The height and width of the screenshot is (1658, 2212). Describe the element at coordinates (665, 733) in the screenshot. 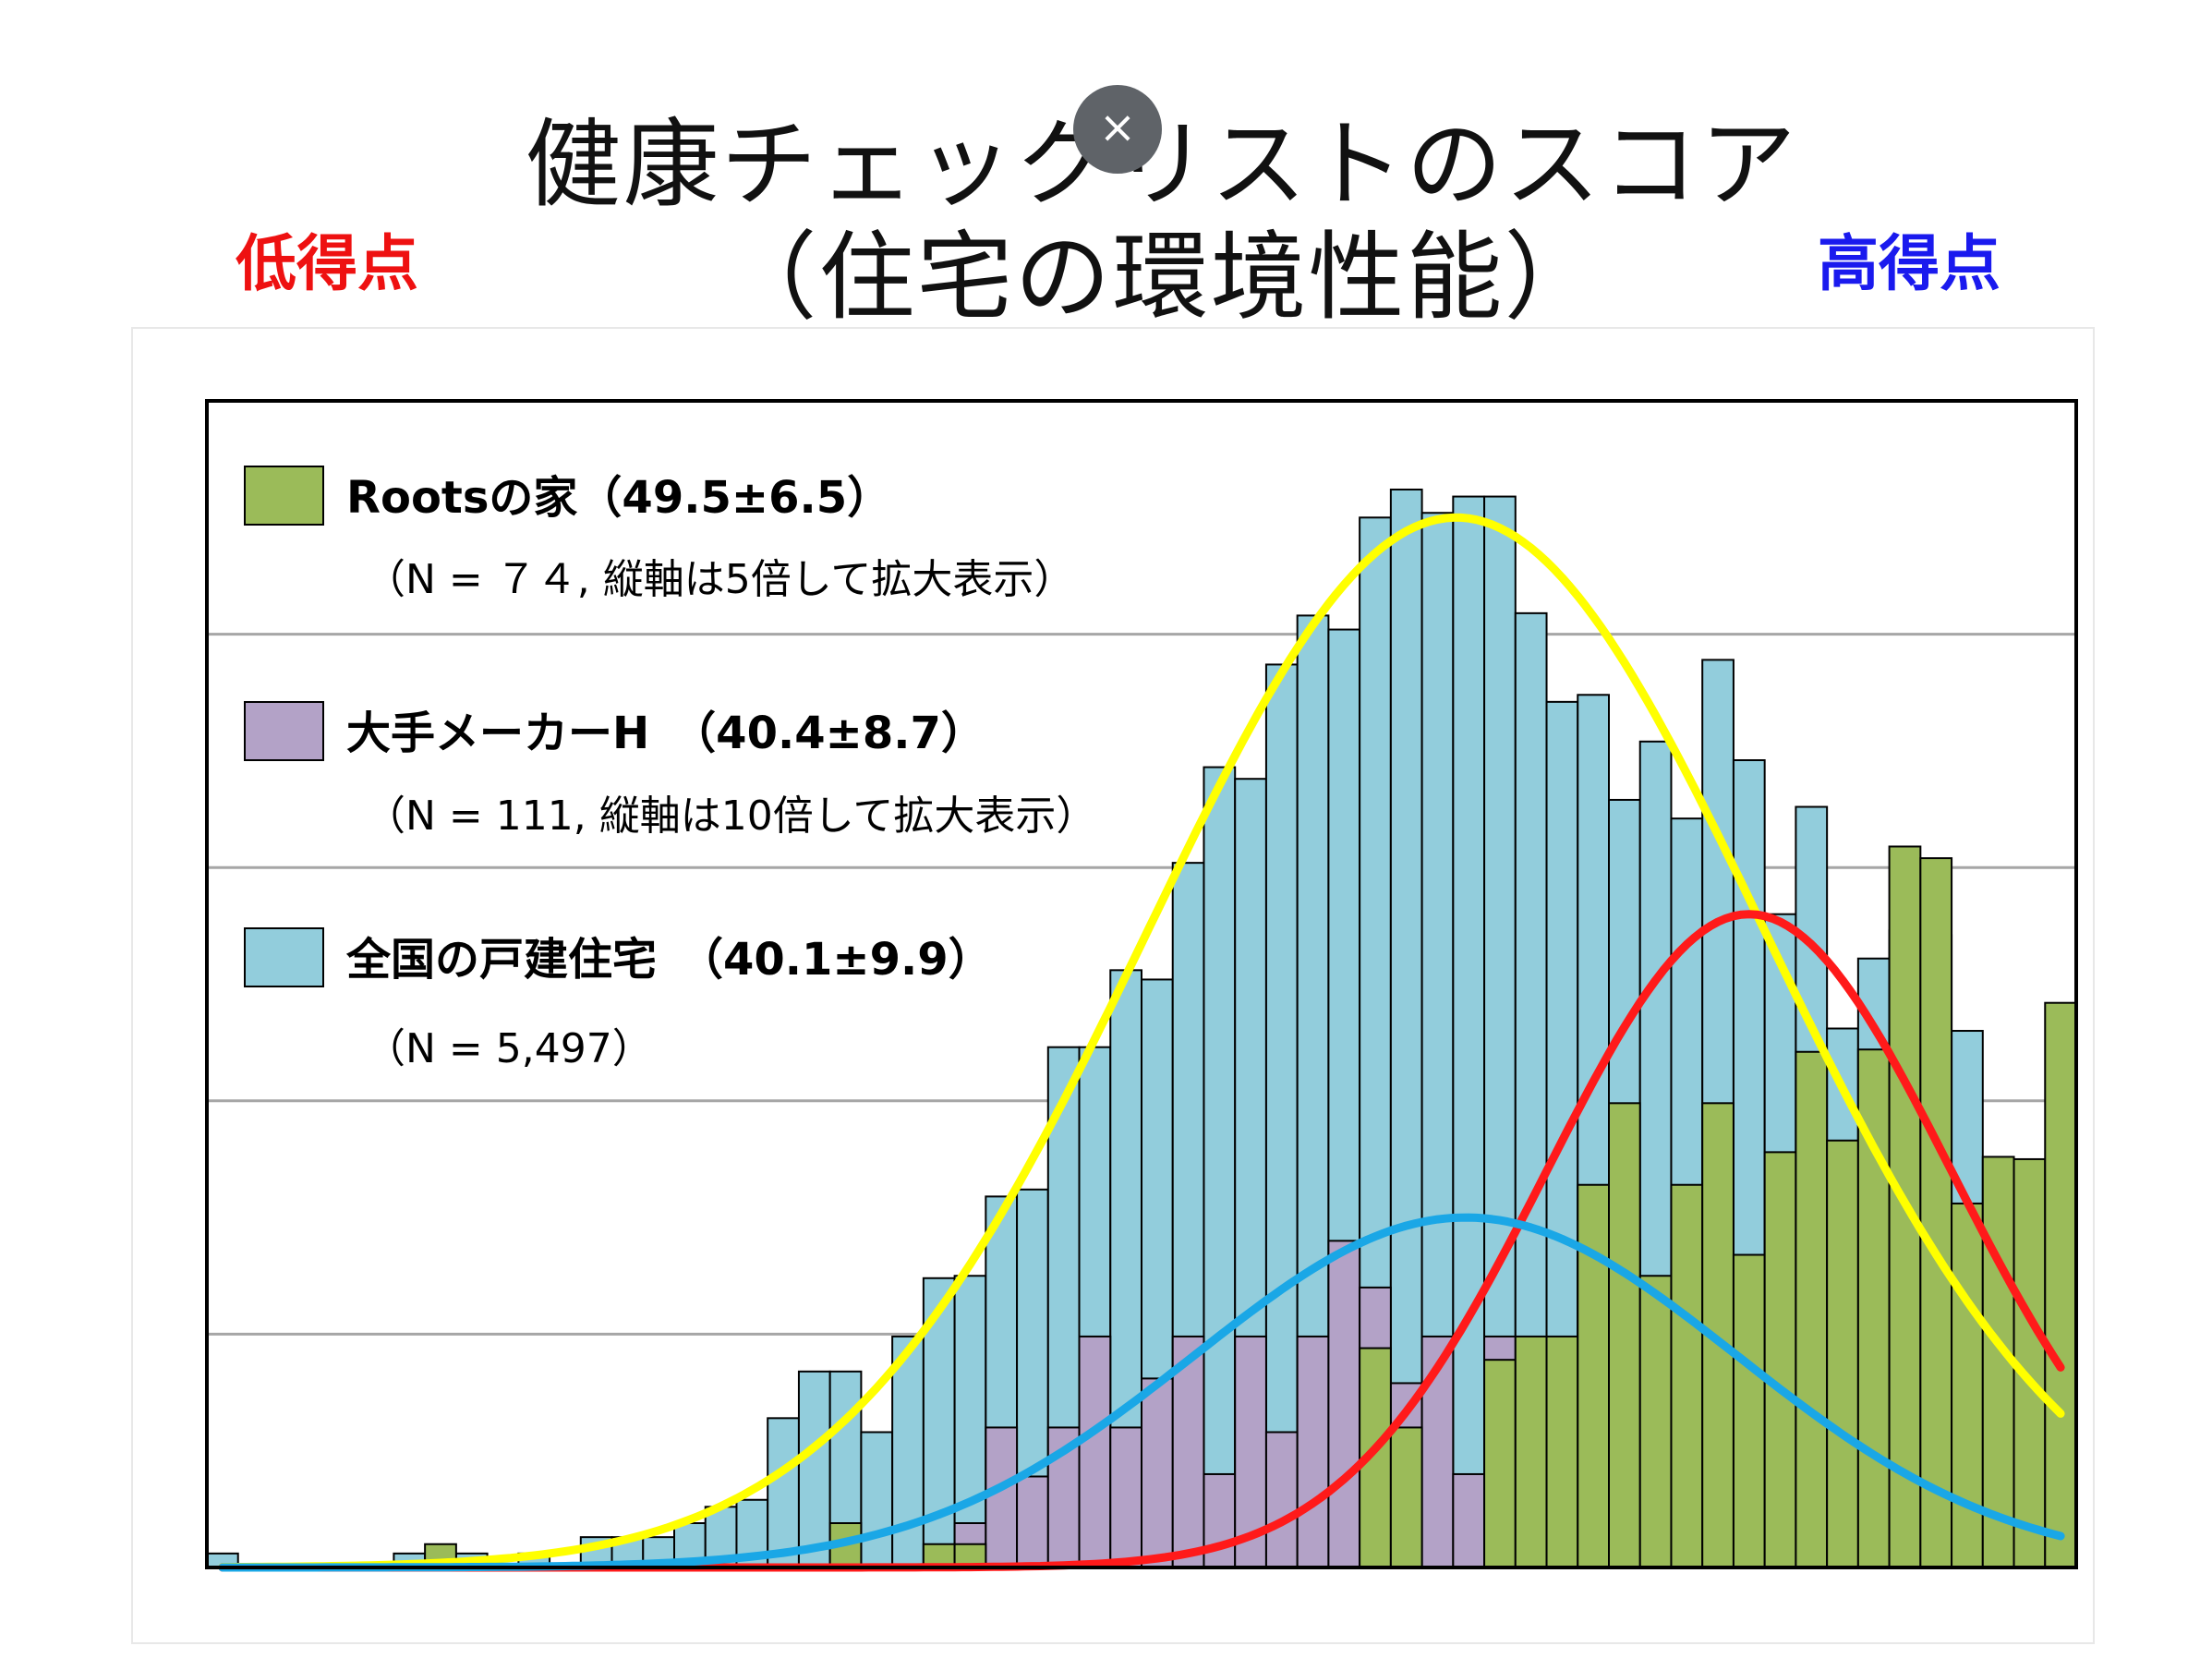

I see `legend-label-maker: 大手メーカーH （40.4±8.7）` at that location.